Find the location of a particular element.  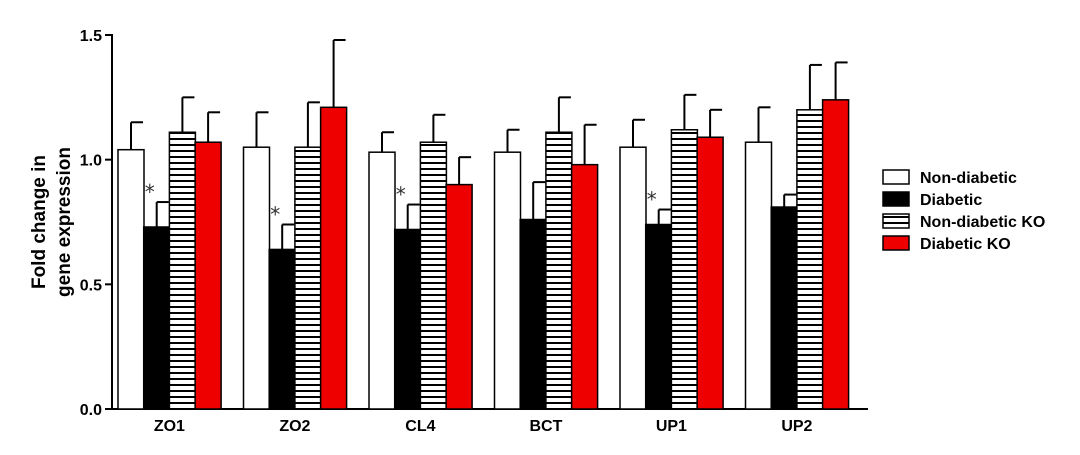

bar-zo1-diabetic-ko is located at coordinates (208, 275).